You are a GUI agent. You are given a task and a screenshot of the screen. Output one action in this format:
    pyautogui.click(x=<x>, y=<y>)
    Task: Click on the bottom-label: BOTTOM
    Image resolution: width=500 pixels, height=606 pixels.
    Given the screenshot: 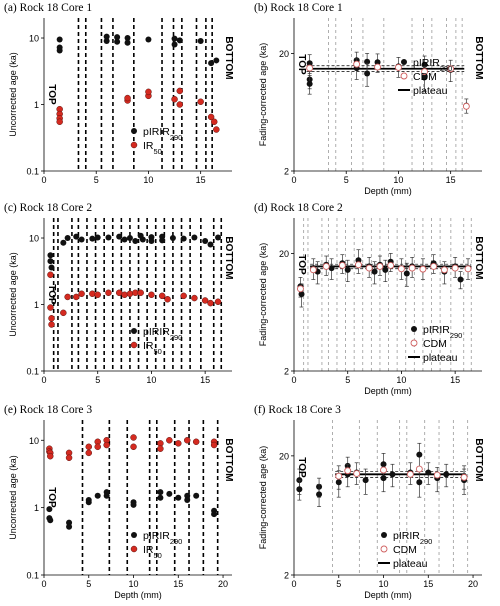 What is the action you would take?
    pyautogui.click(x=478, y=57)
    